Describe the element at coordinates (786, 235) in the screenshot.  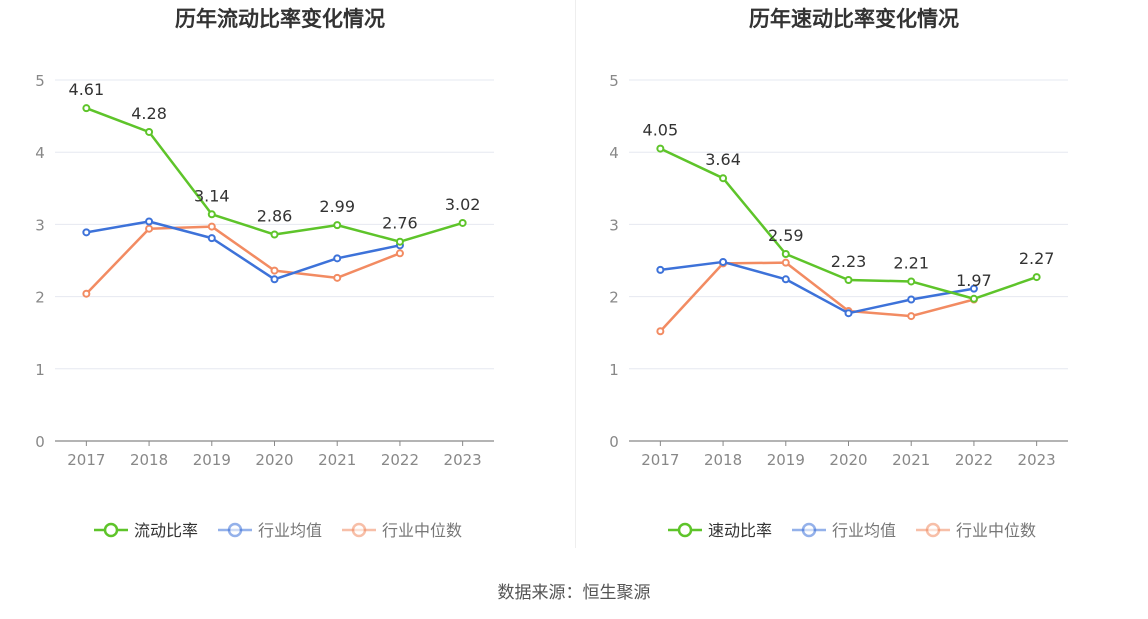
I see `data-label: 2.59` at that location.